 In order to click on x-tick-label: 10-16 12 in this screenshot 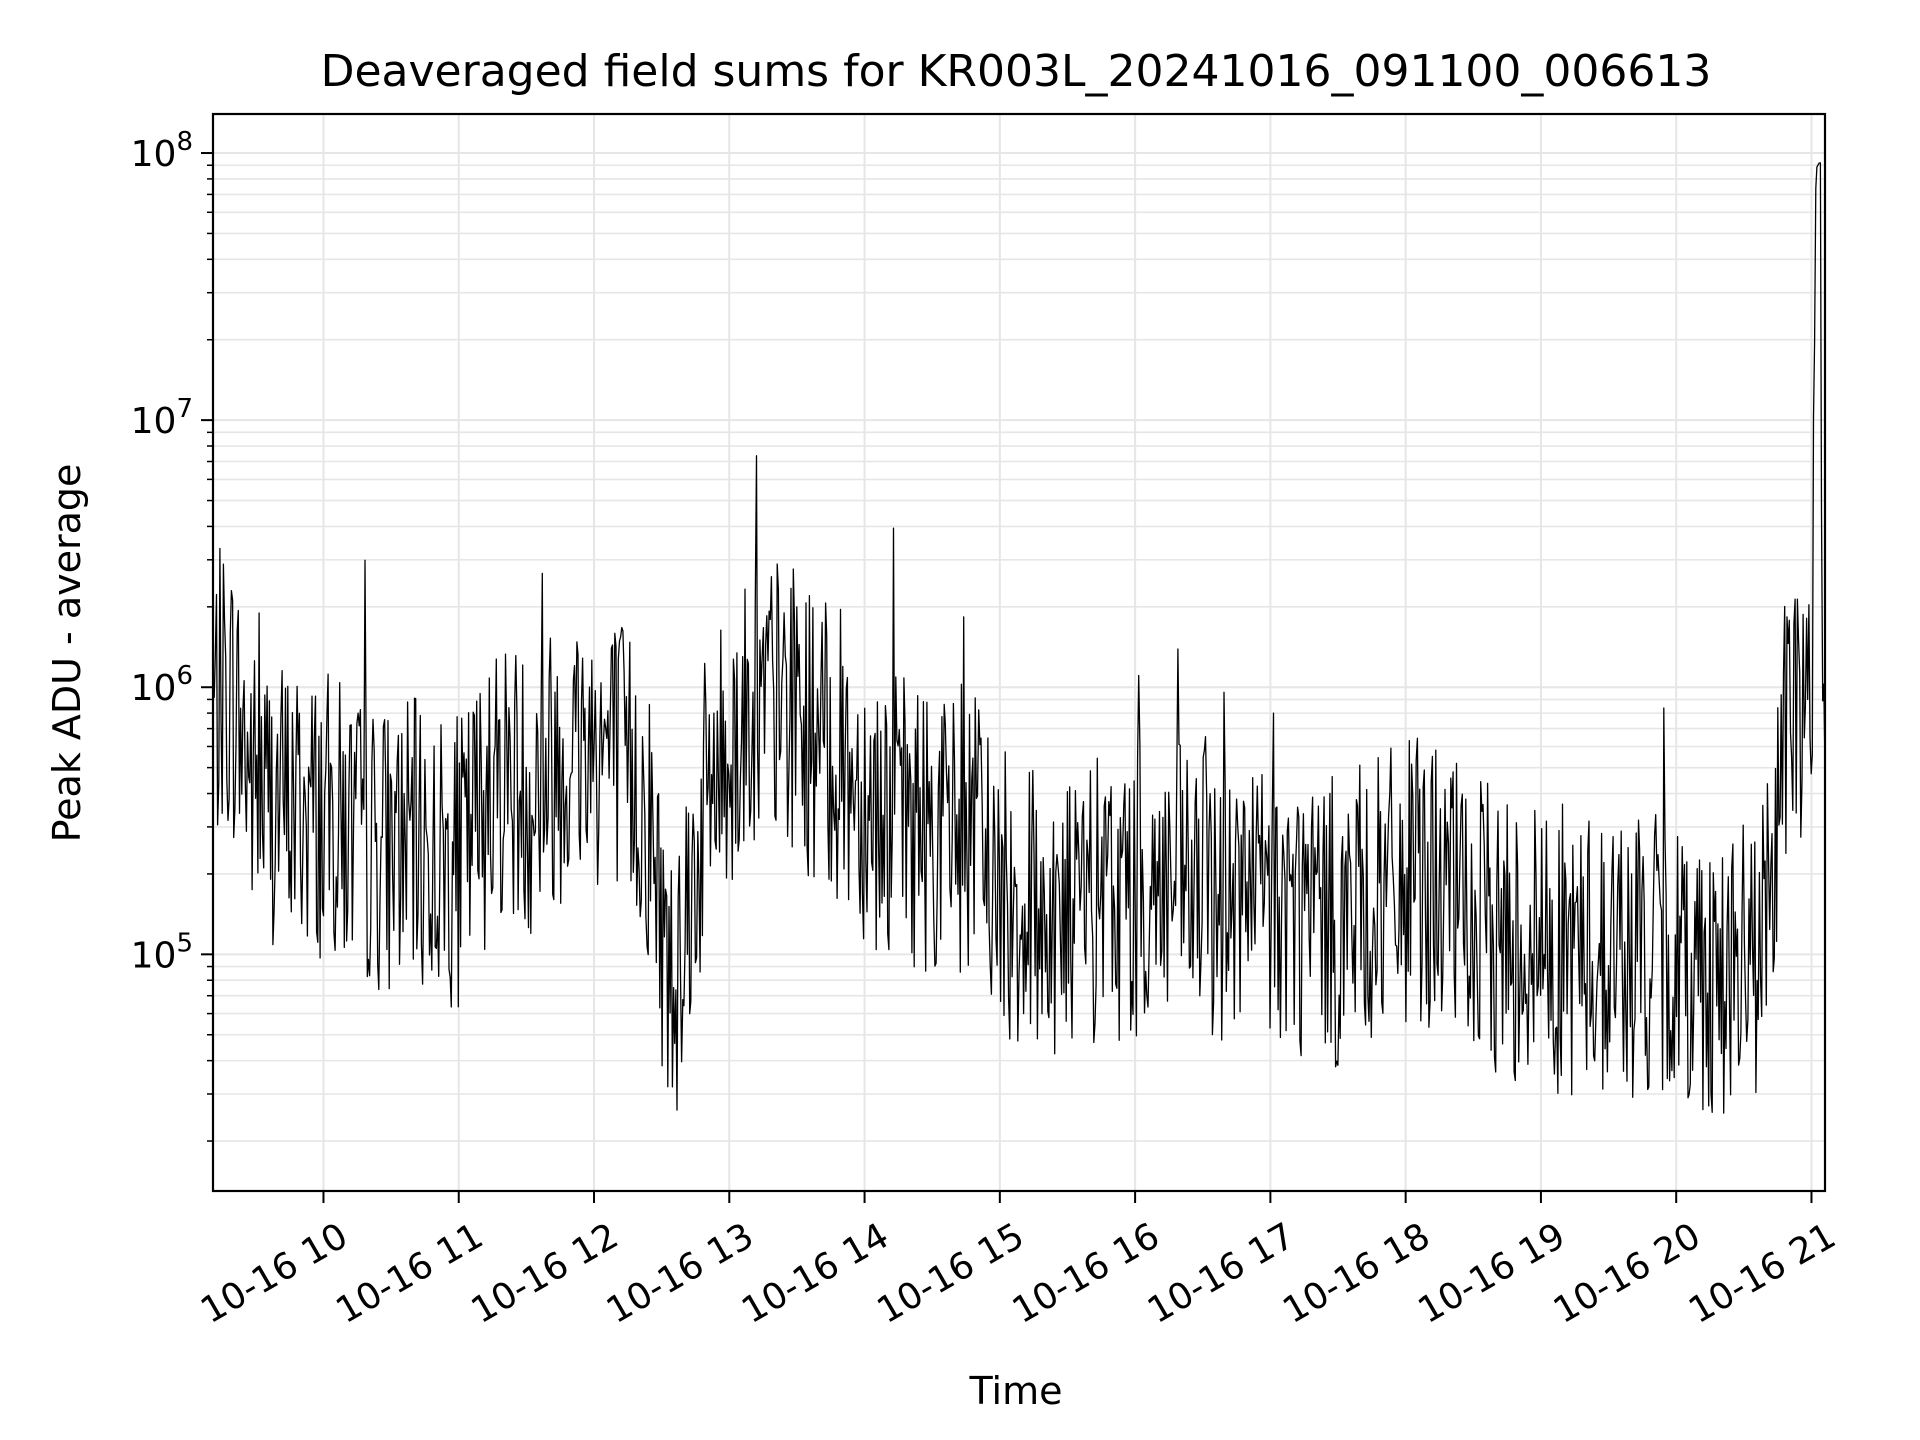, I will do `click(545, 1273)`.